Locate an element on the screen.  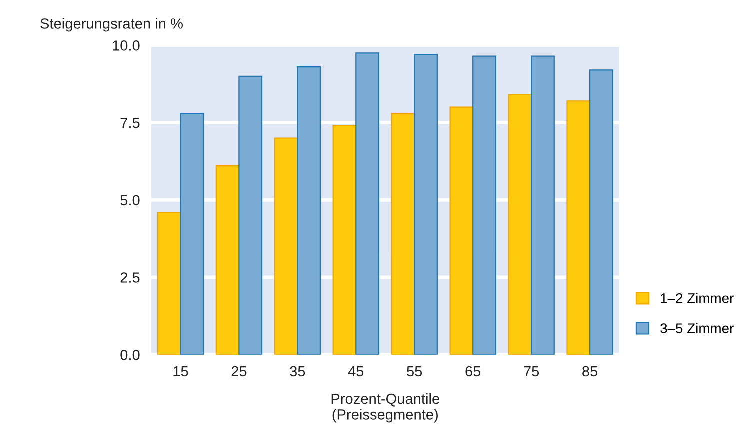
x-tick-label: 15 is located at coordinates (181, 371).